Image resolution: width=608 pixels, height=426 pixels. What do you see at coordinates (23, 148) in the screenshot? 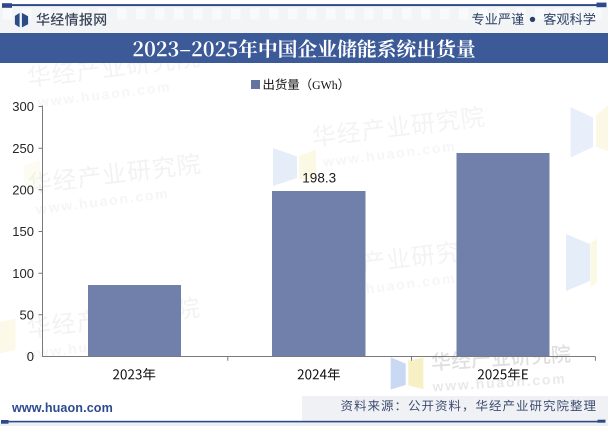
I see `svg-text: 250` at bounding box center [23, 148].